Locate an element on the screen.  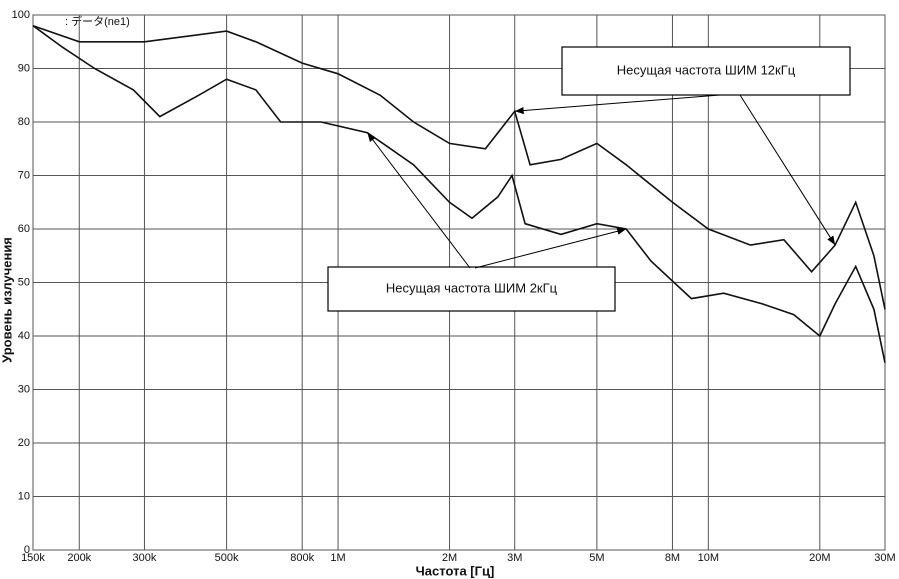
x-tick-label: 3M is located at coordinates (514, 558).